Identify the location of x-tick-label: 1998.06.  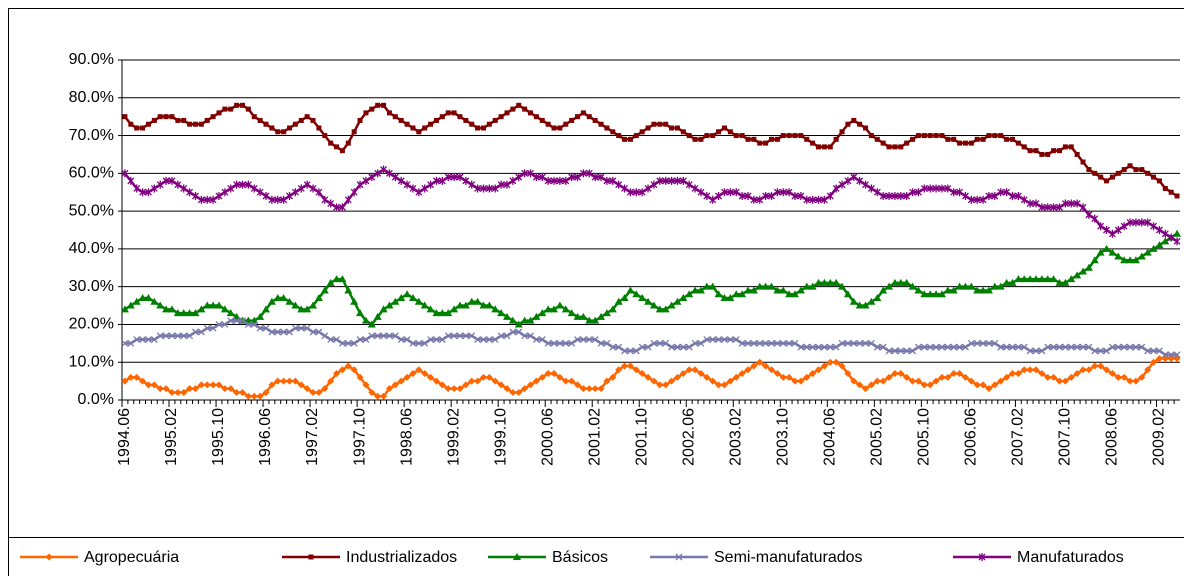
(406, 437).